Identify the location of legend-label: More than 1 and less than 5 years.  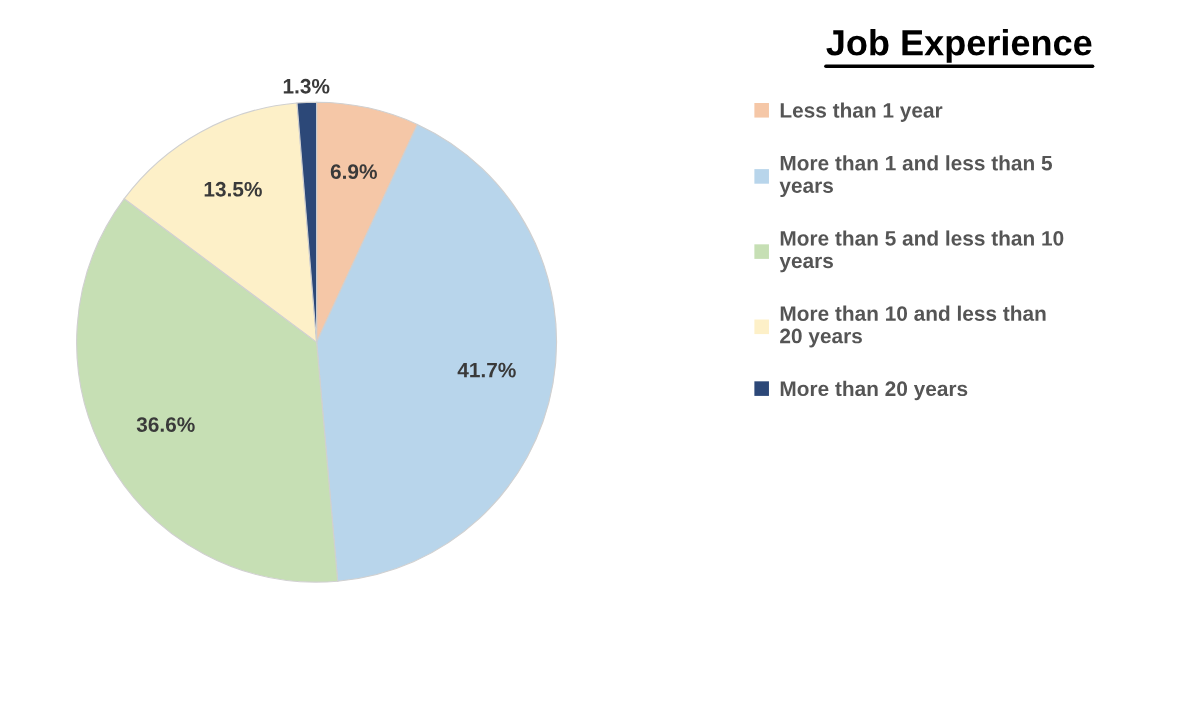
(916, 176).